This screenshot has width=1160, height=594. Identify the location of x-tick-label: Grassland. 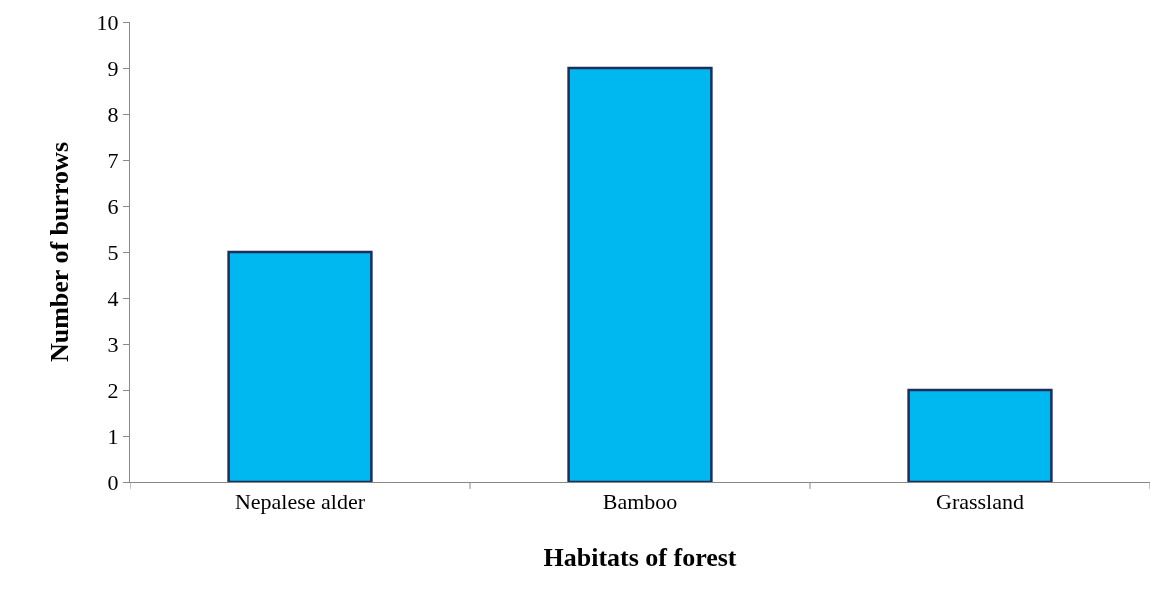
(980, 502).